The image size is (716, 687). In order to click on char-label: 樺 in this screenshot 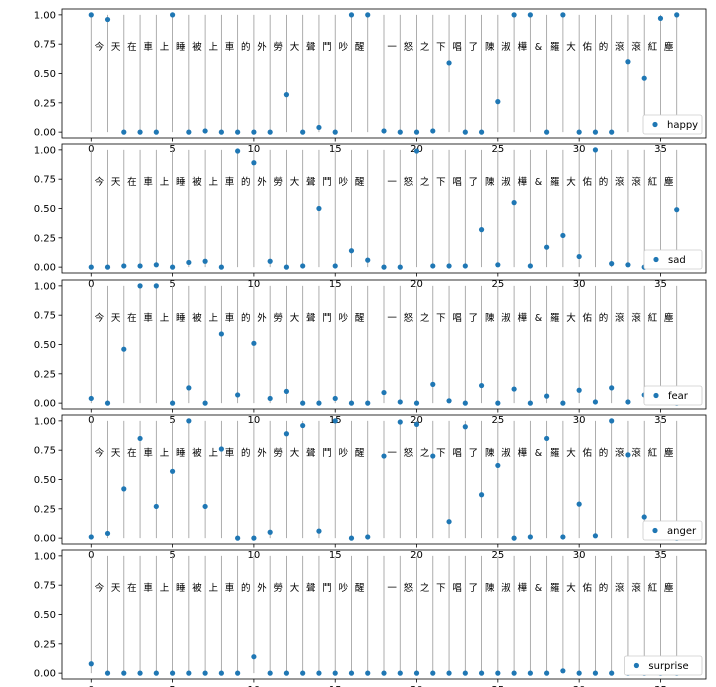, I will do `click(522, 47)`.